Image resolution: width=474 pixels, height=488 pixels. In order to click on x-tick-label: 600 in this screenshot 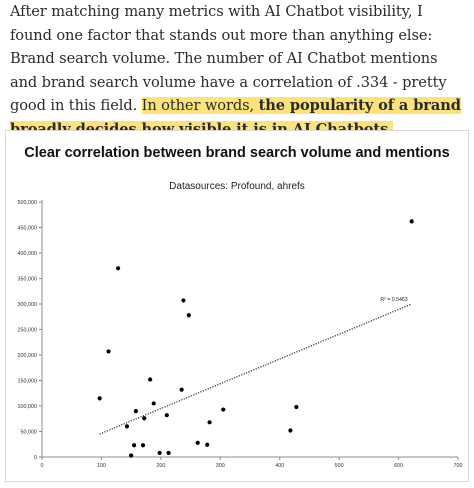, I will do `click(398, 466)`.